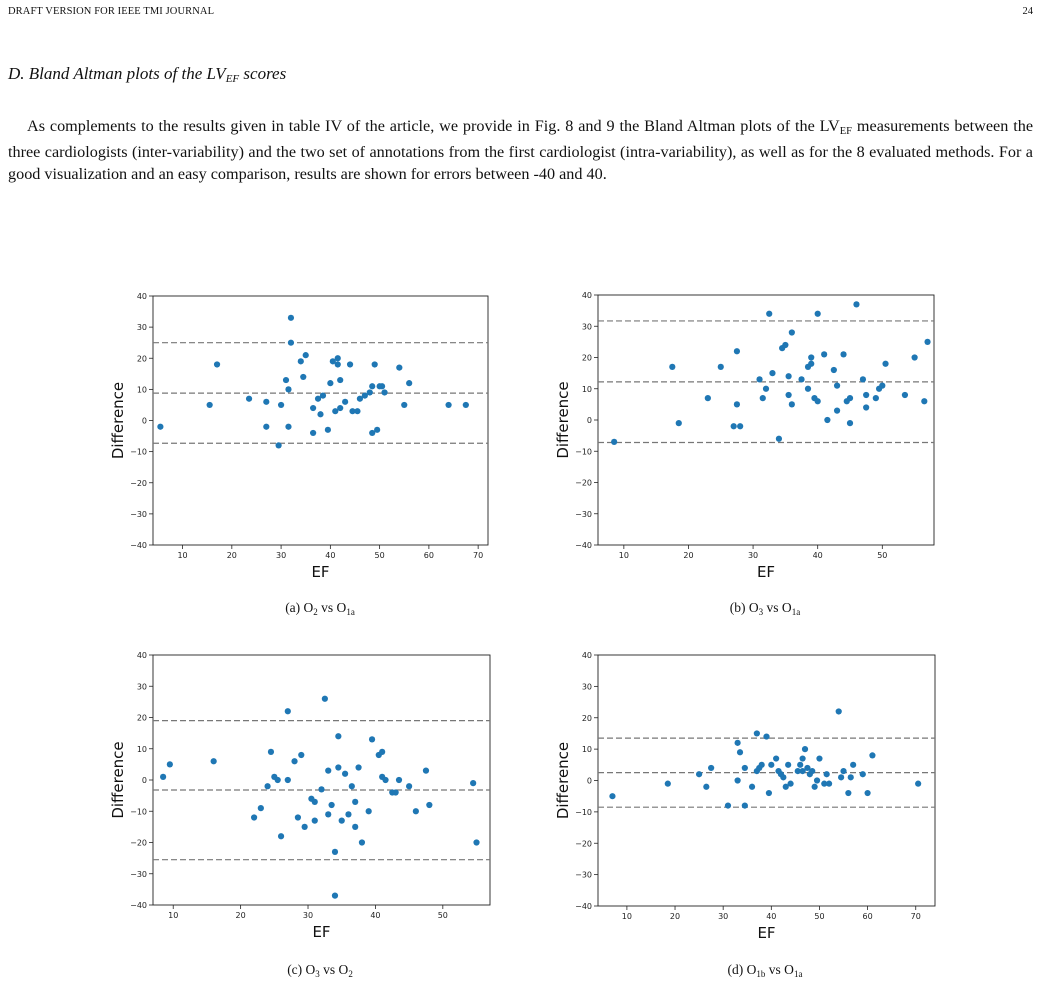 The height and width of the screenshot is (983, 1041). I want to click on plot-d-xtick-label: 50, so click(819, 916).